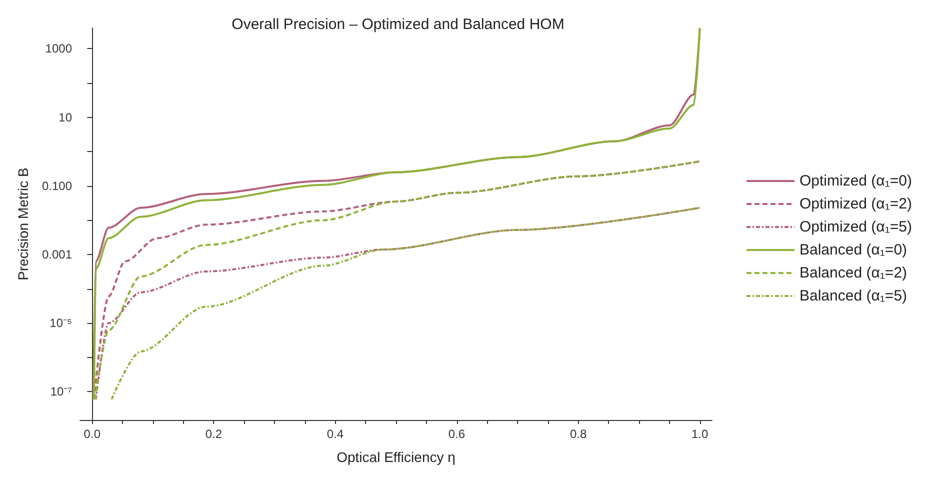 Image resolution: width=933 pixels, height=477 pixels. I want to click on legend-label: Balanced (α₁=0), so click(853, 250).